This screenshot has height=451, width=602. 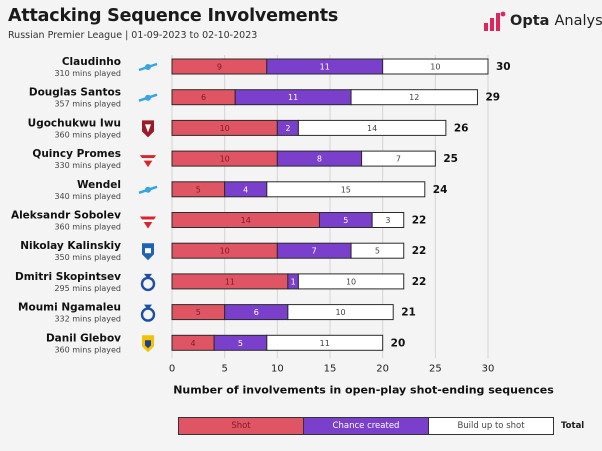 What do you see at coordinates (382, 368) in the screenshot?
I see `x-tick-label: 20` at bounding box center [382, 368].